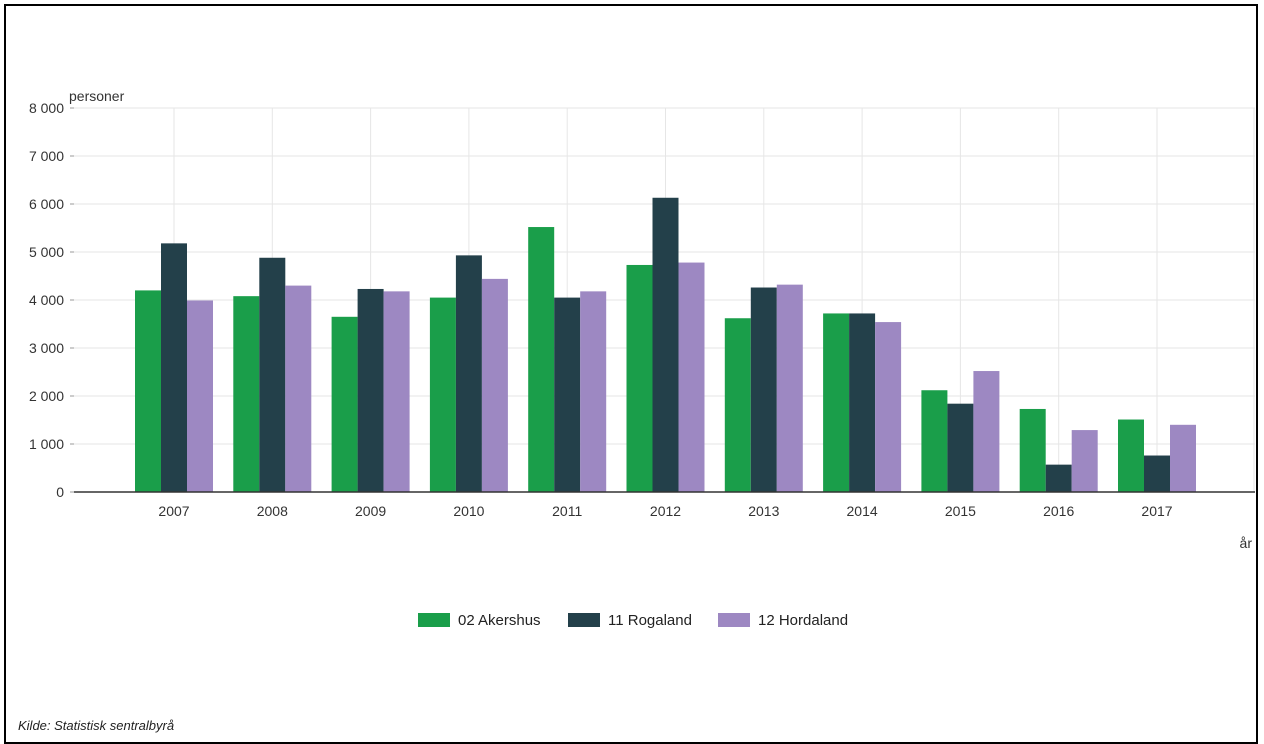 Image resolution: width=1264 pixels, height=744 pixels. Describe the element at coordinates (665, 511) in the screenshot. I see `x-tick-label: 2012` at that location.